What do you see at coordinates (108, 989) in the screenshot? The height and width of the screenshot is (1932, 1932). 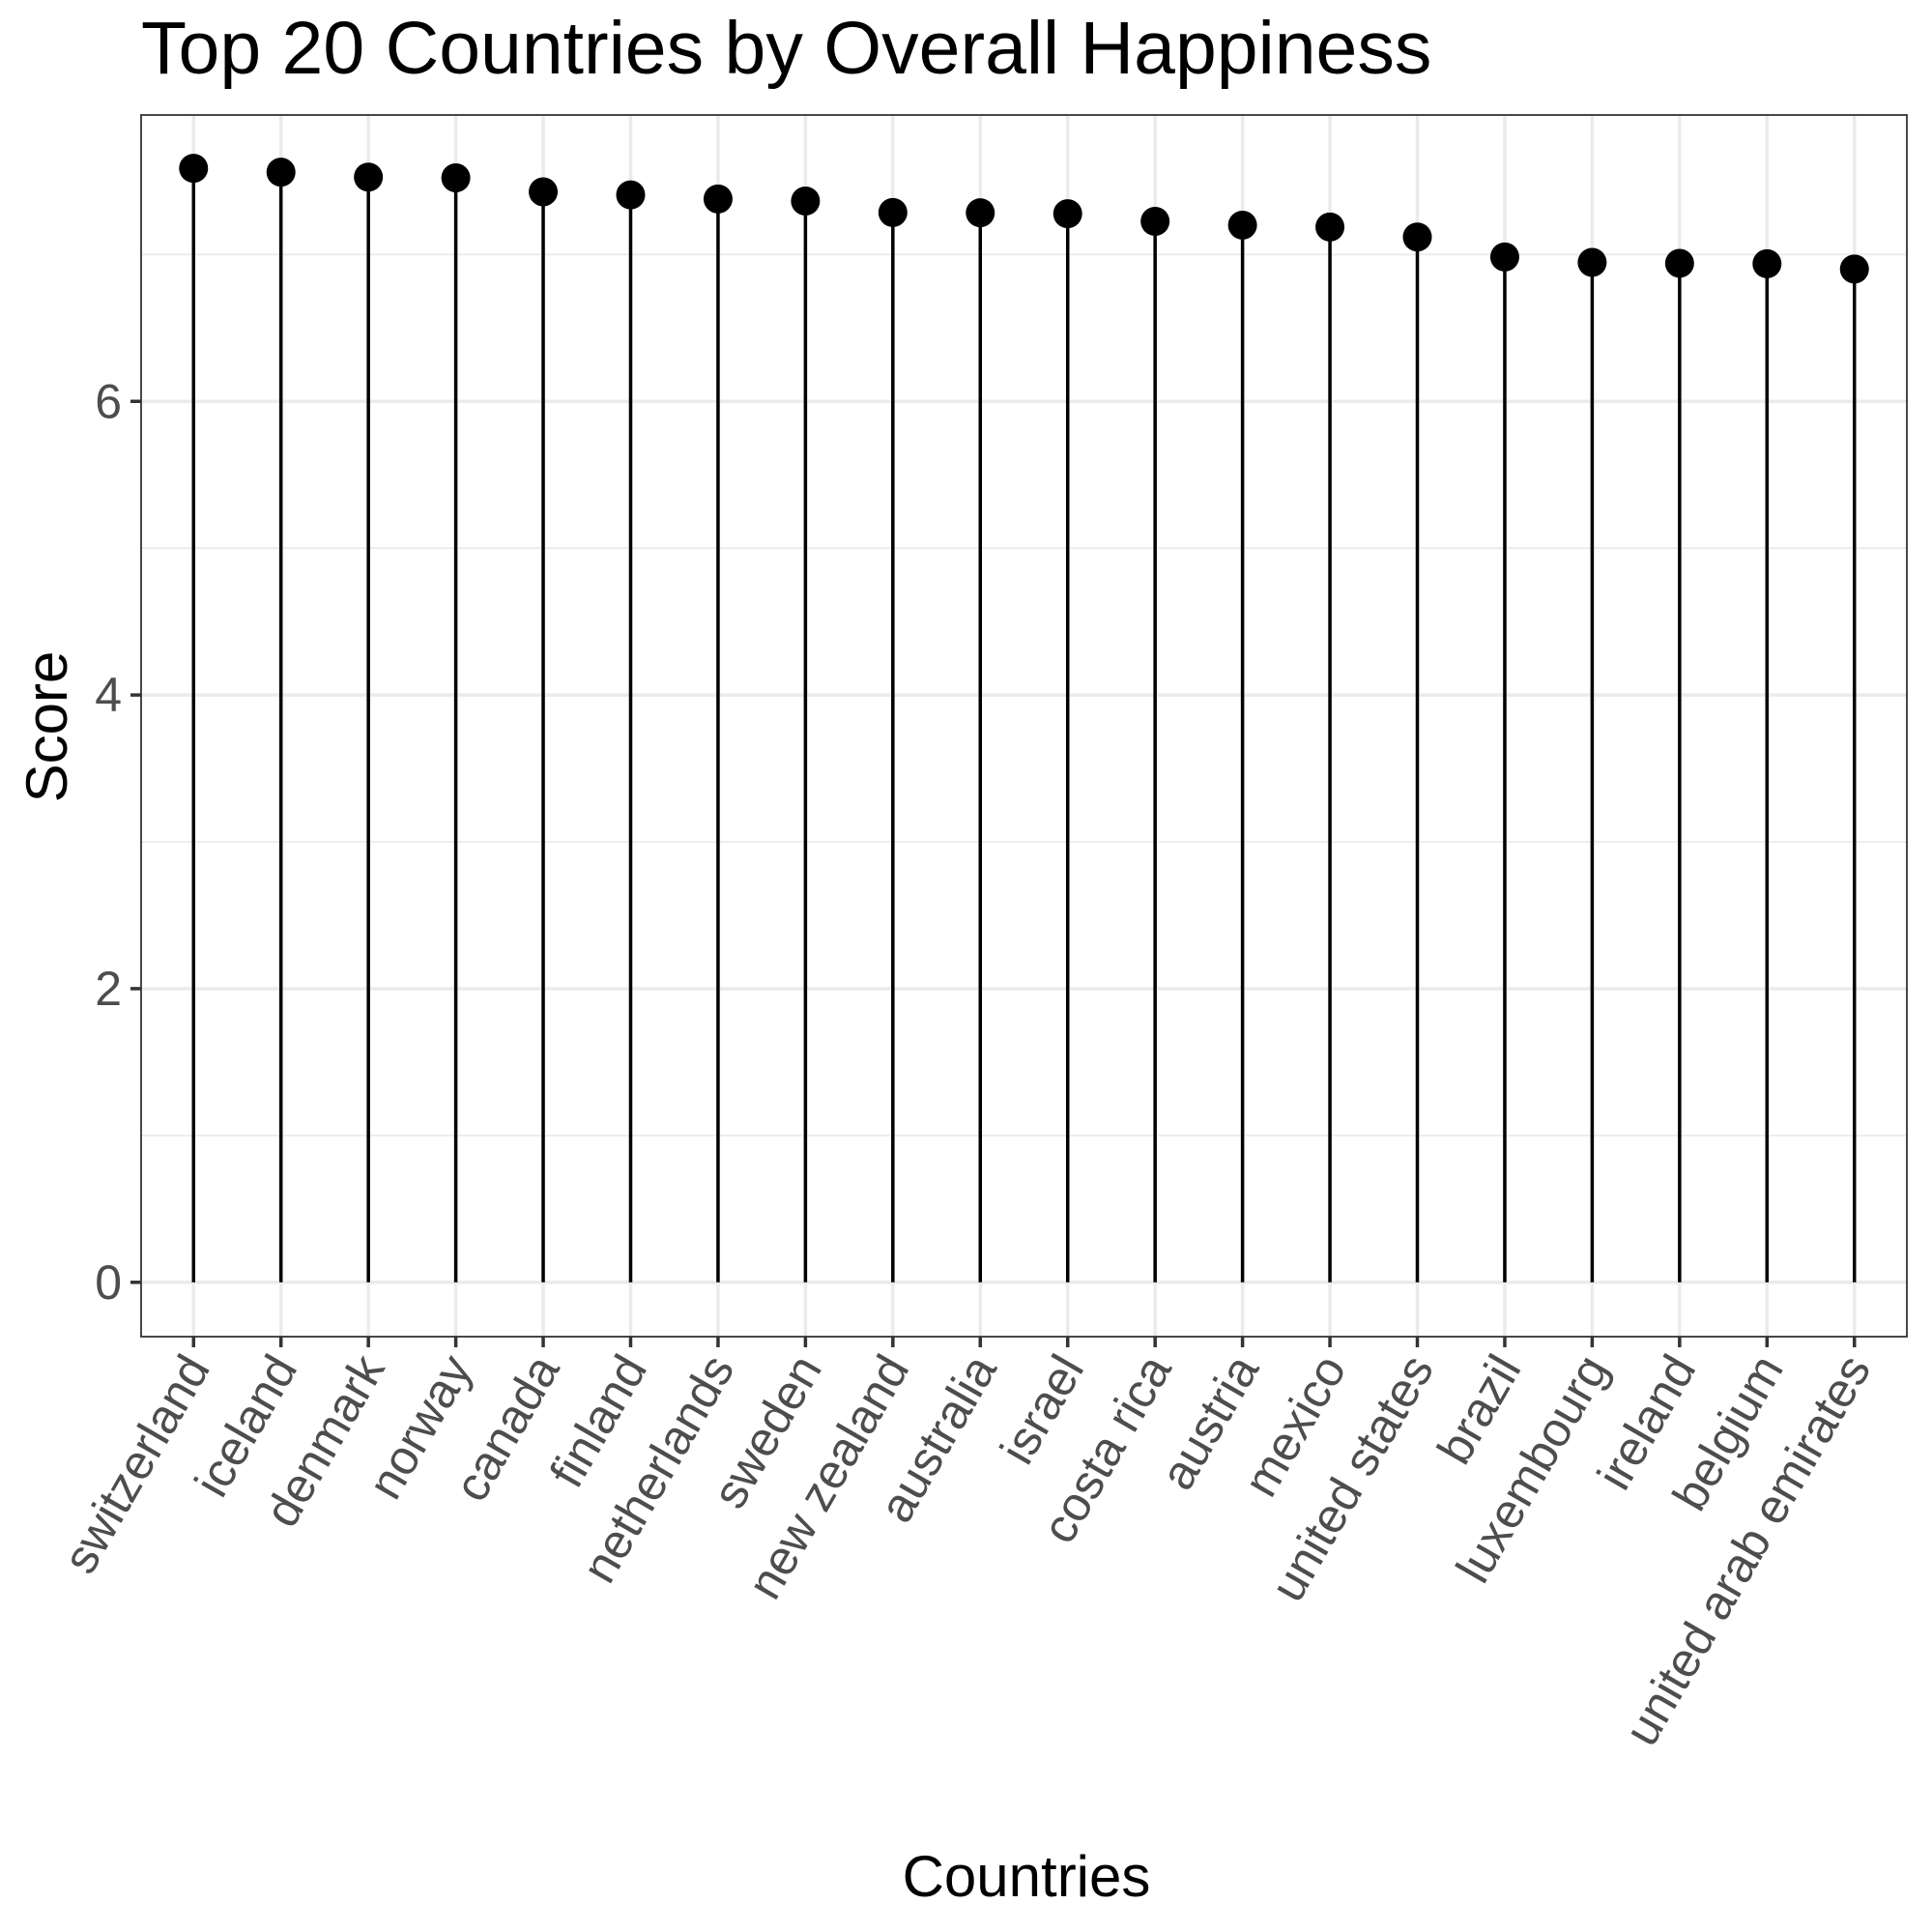 I see `y-tick-label: 2` at bounding box center [108, 989].